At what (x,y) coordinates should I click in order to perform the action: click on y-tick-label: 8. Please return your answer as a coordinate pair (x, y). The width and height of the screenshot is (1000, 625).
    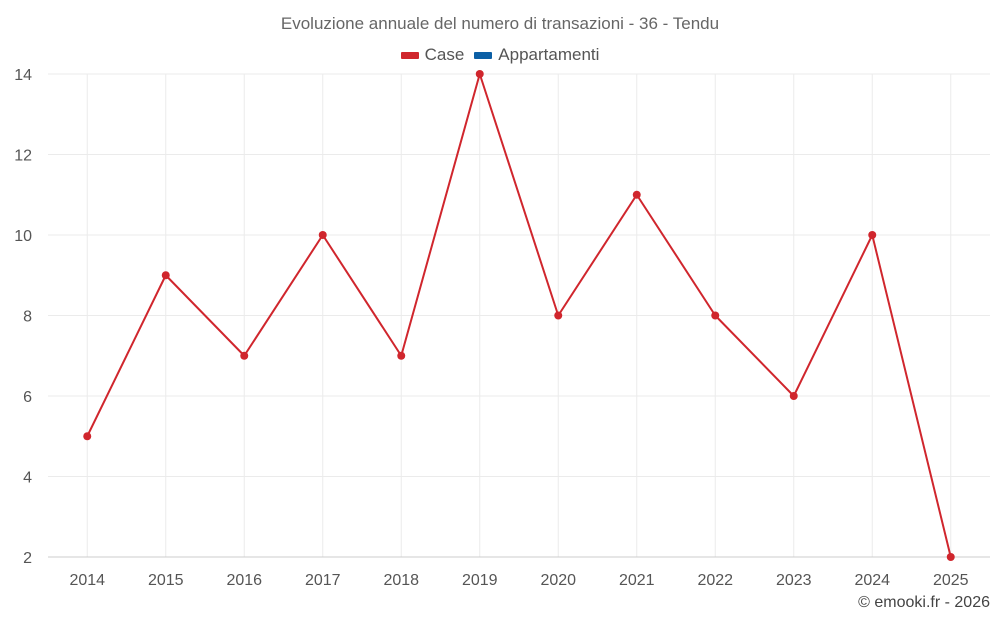
    Looking at the image, I should click on (27, 317).